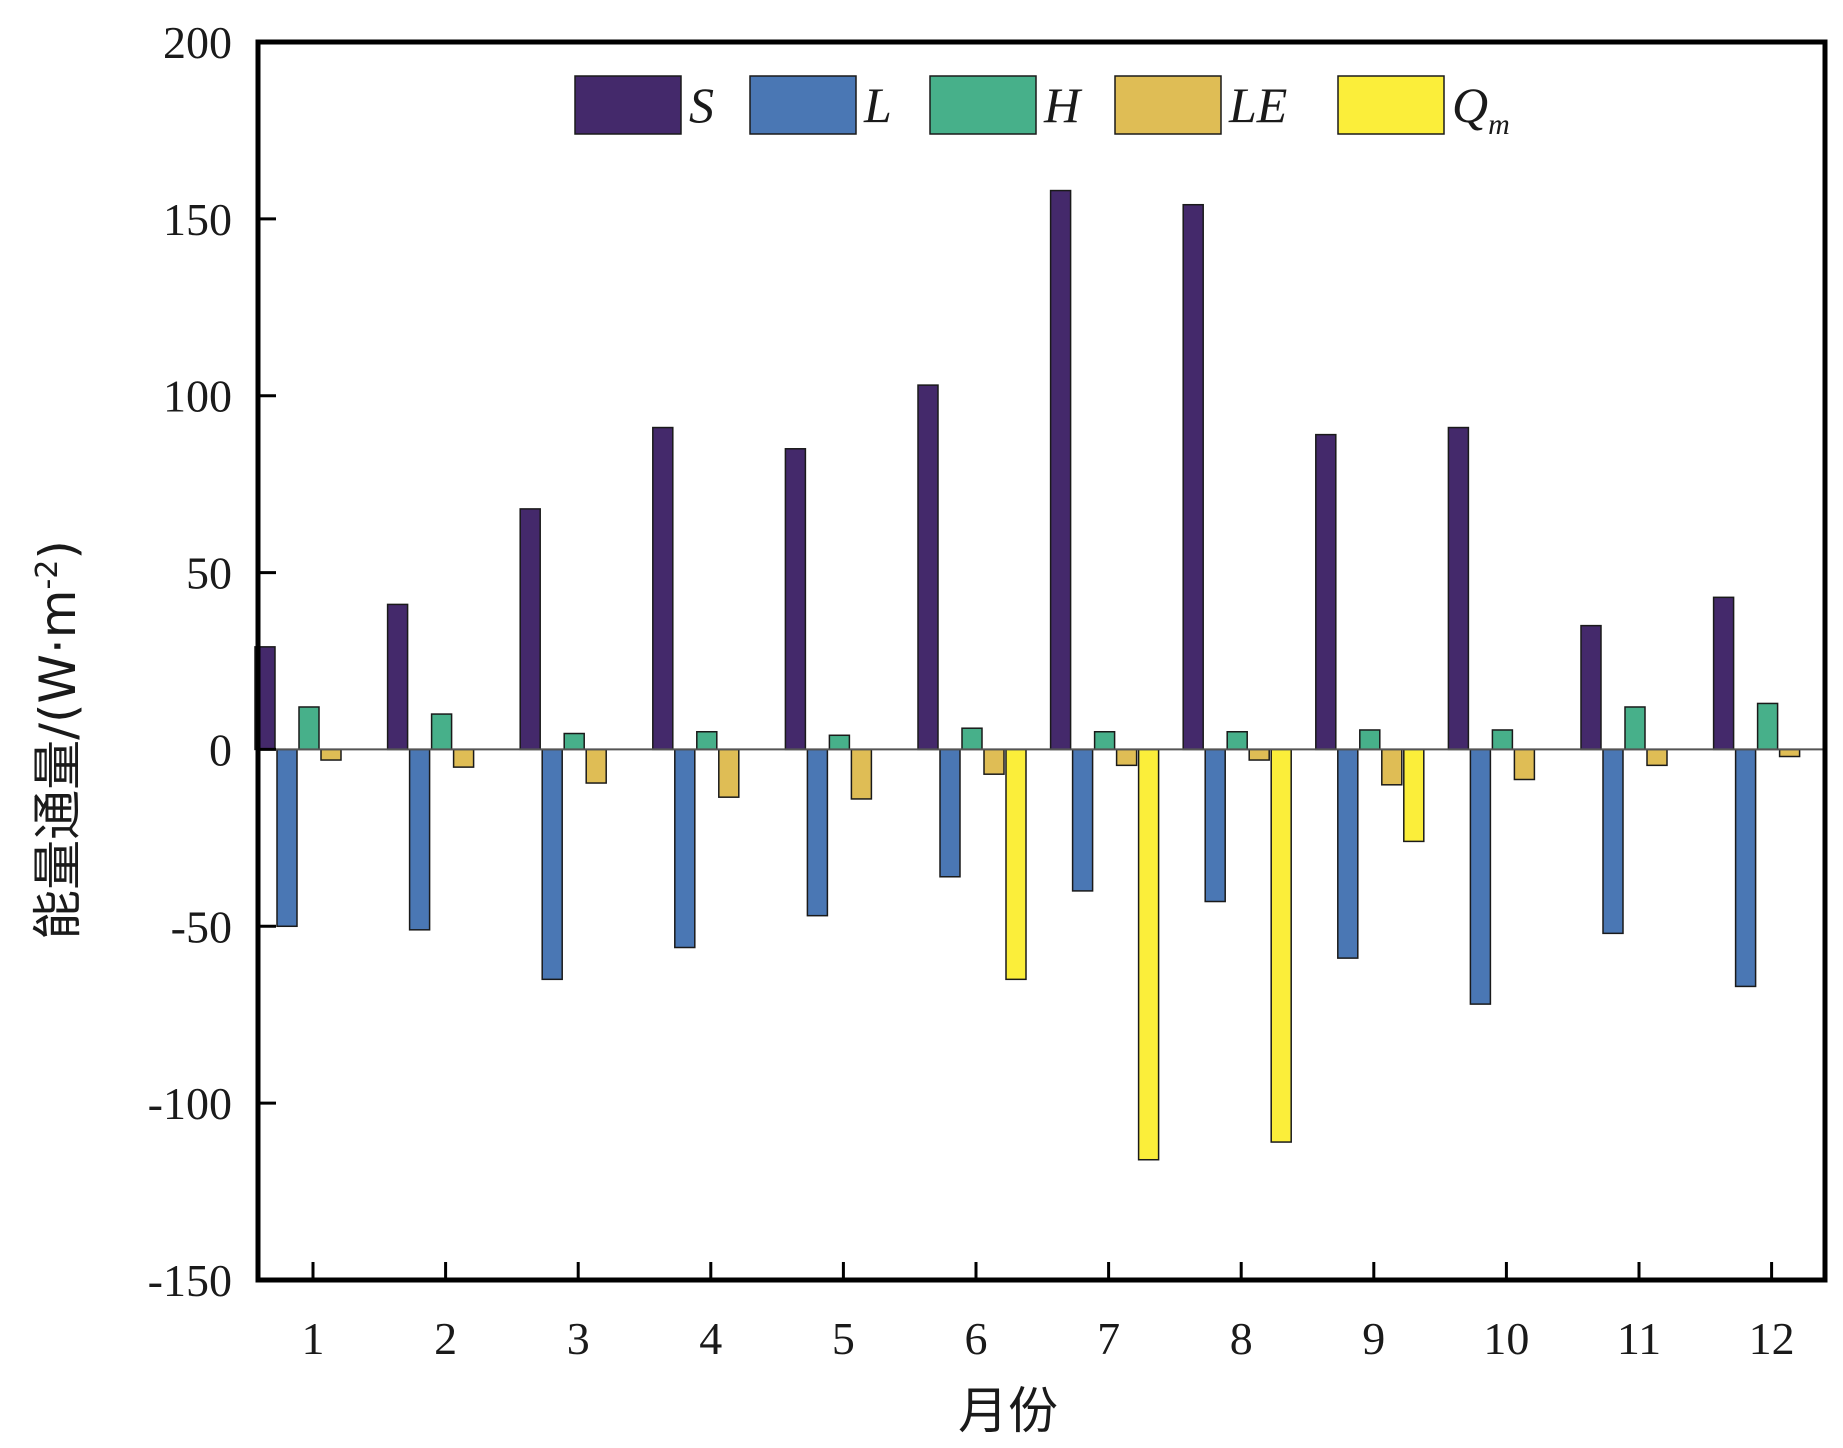 Image resolution: width=1843 pixels, height=1448 pixels. Describe the element at coordinates (197, 396) in the screenshot. I see `y-tick-label: 100` at that location.